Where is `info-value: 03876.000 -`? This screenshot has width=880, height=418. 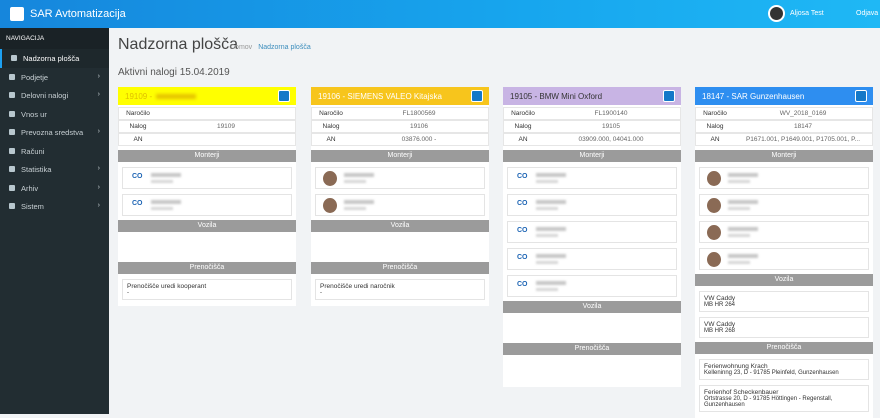 info-value: 03876.000 - is located at coordinates (419, 139).